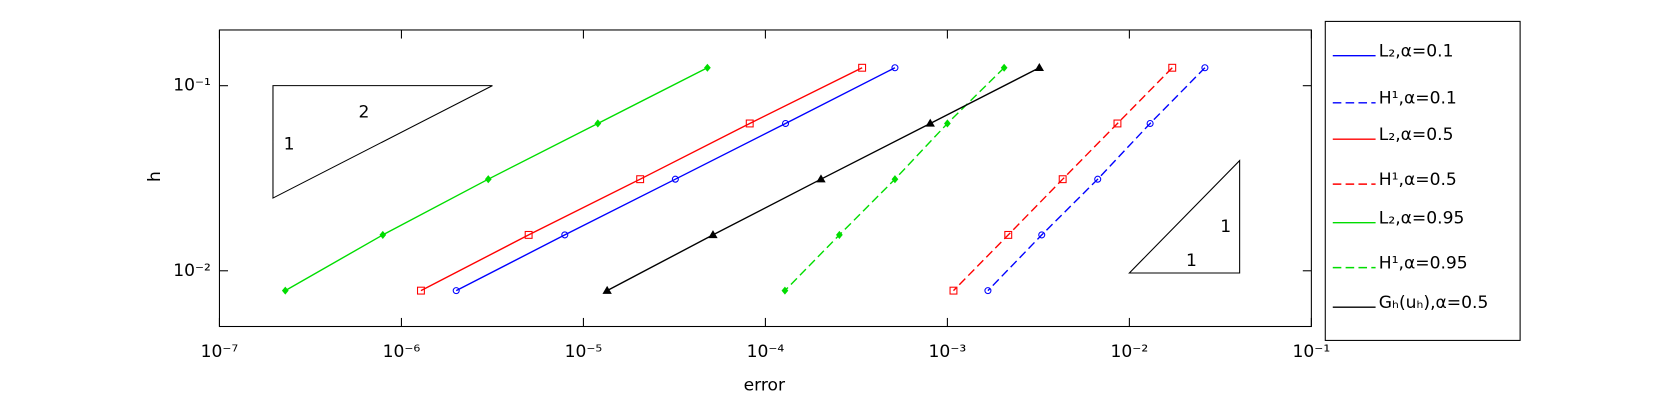 The width and height of the screenshot is (1670, 400). What do you see at coordinates (1423, 263) in the screenshot?
I see `legend-label: H¹,α=0.95` at bounding box center [1423, 263].